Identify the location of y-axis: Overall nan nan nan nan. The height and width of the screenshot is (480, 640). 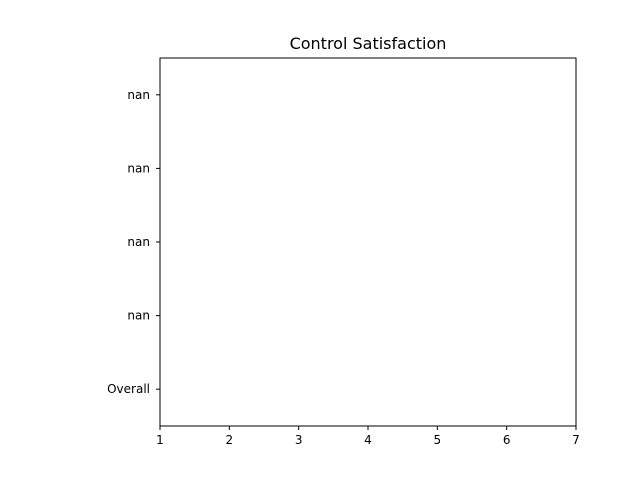
(133, 242).